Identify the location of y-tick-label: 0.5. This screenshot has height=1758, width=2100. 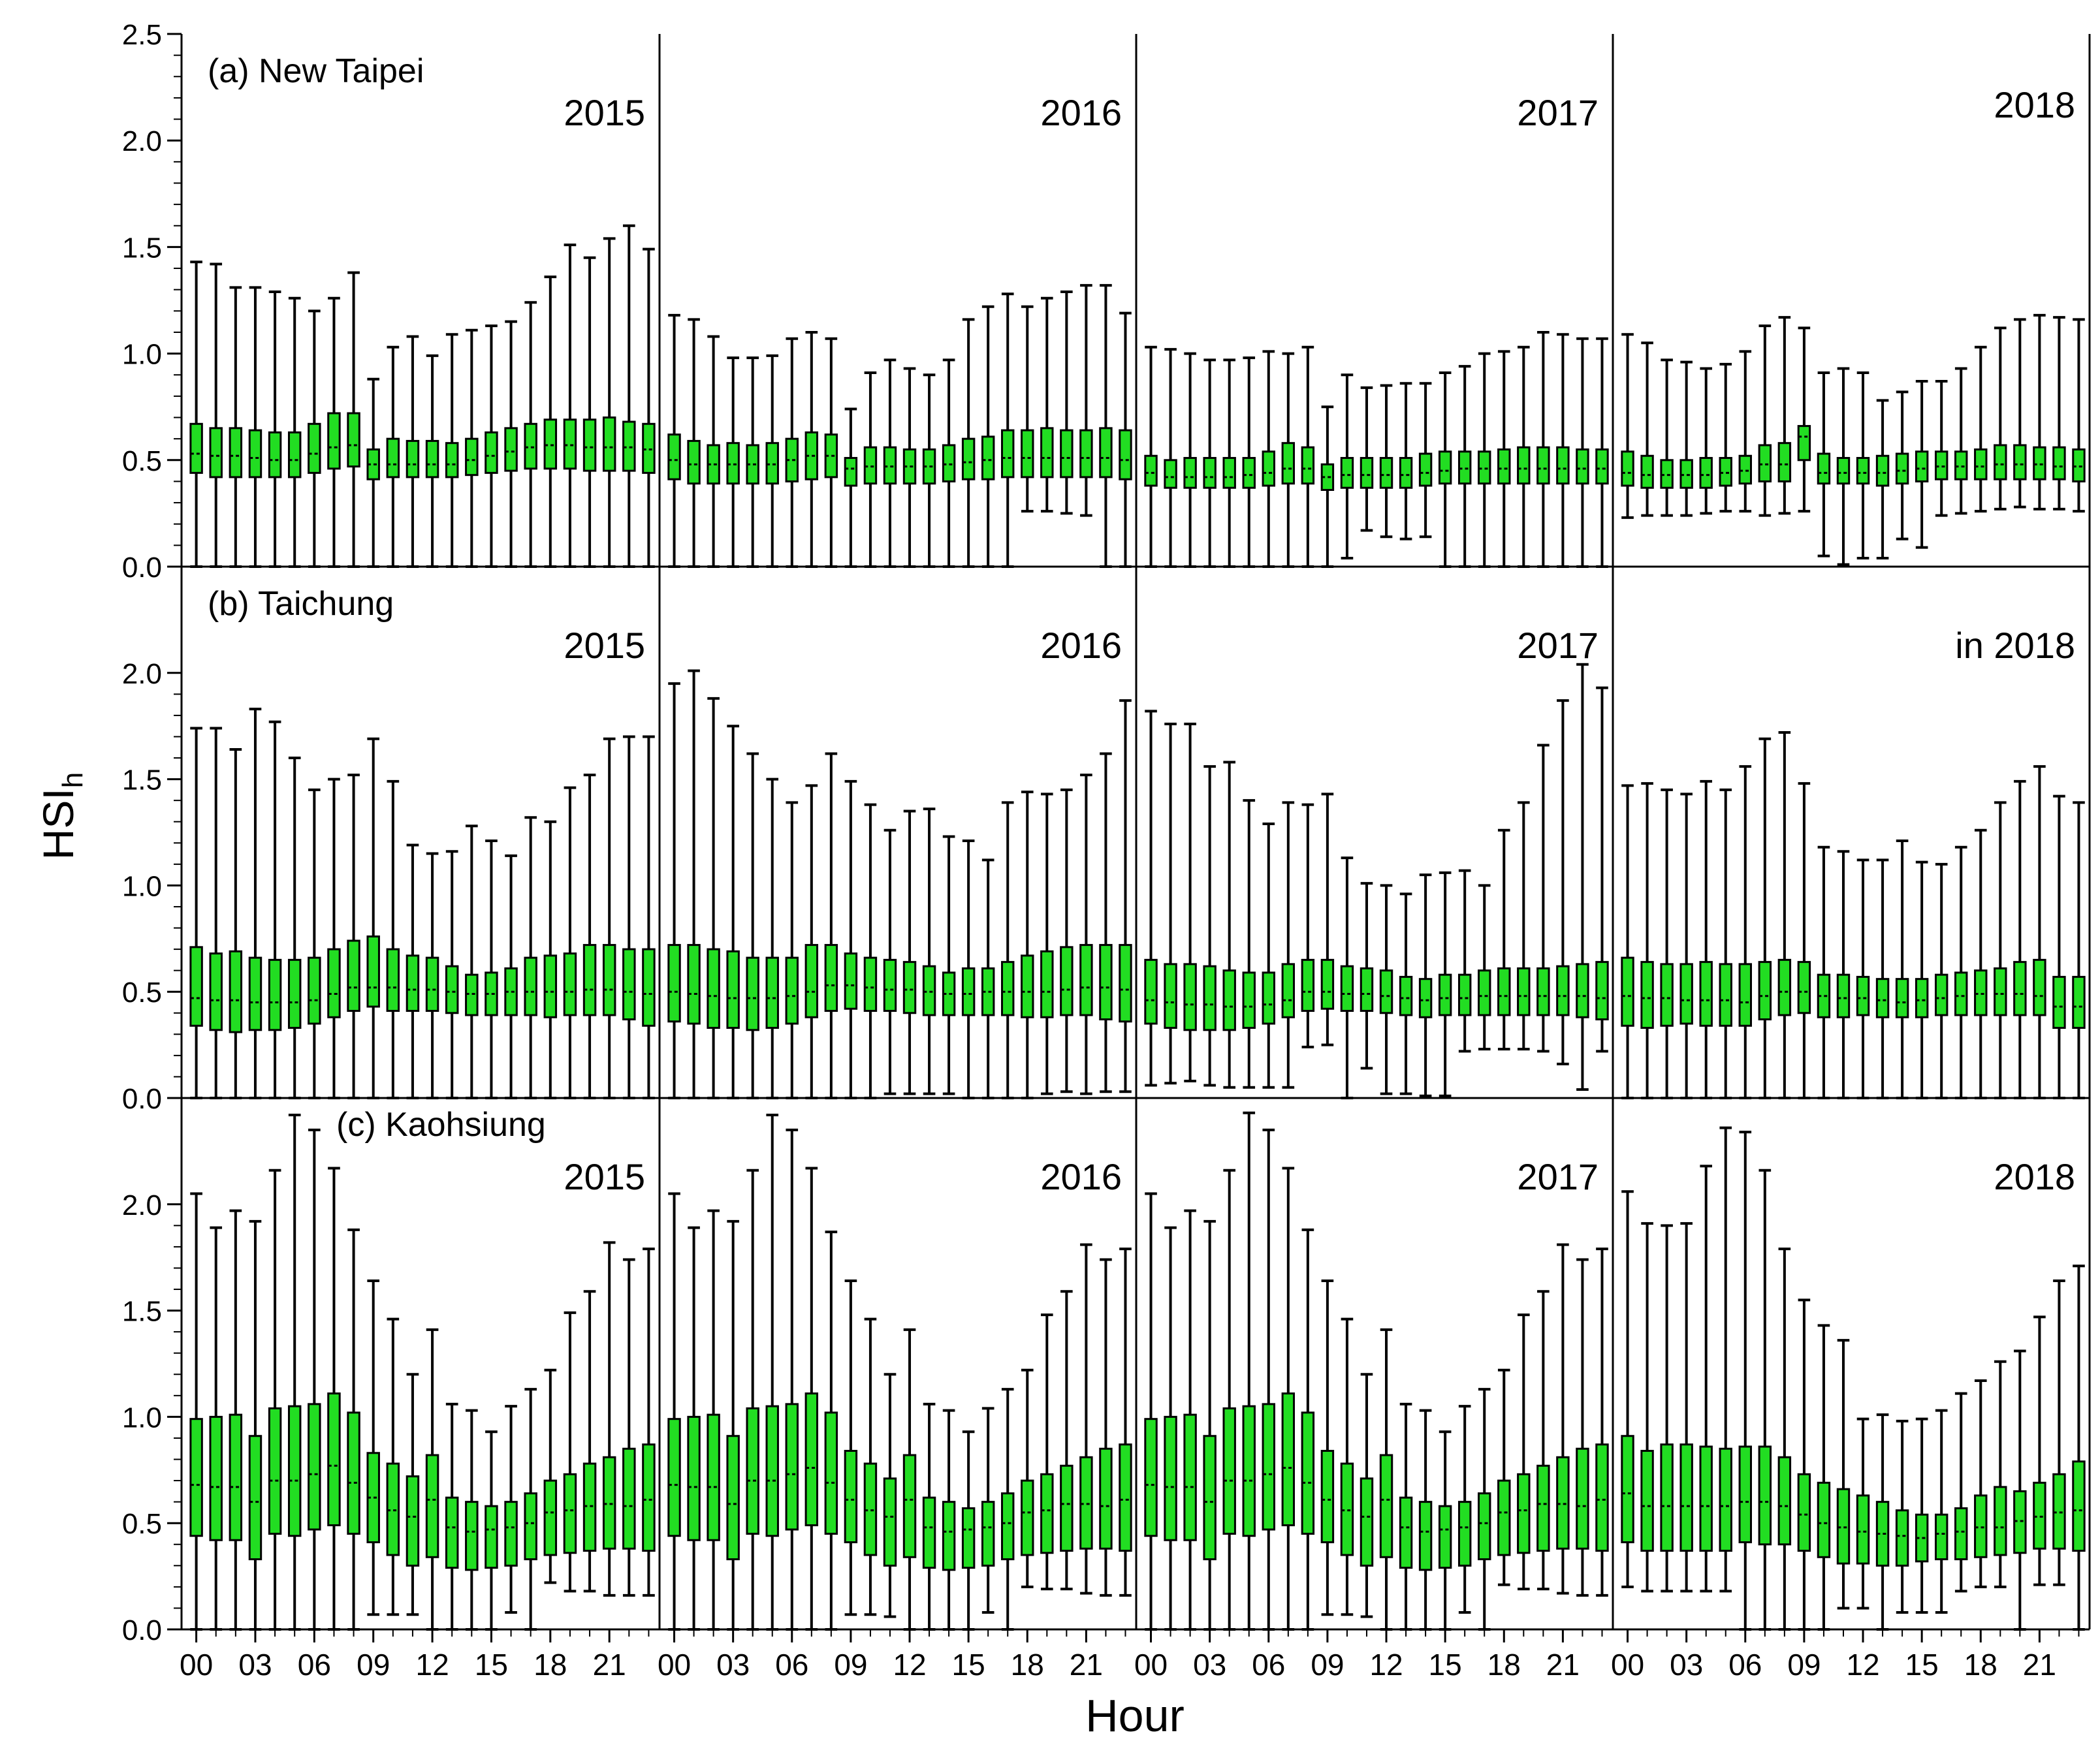
(142, 993).